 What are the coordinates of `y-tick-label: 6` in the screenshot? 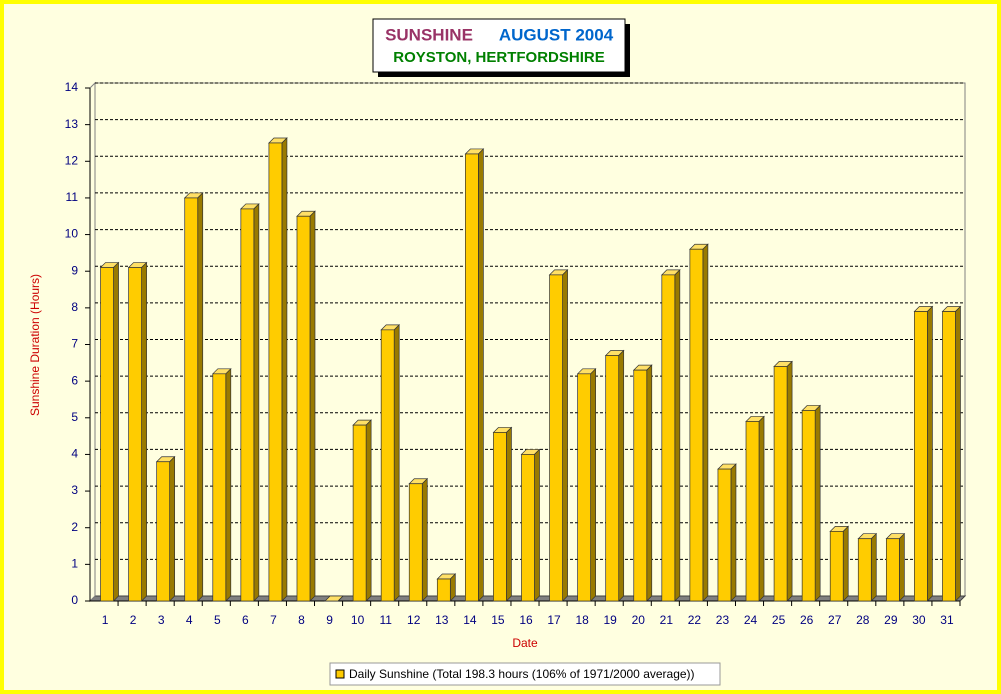 It's located at (74, 380).